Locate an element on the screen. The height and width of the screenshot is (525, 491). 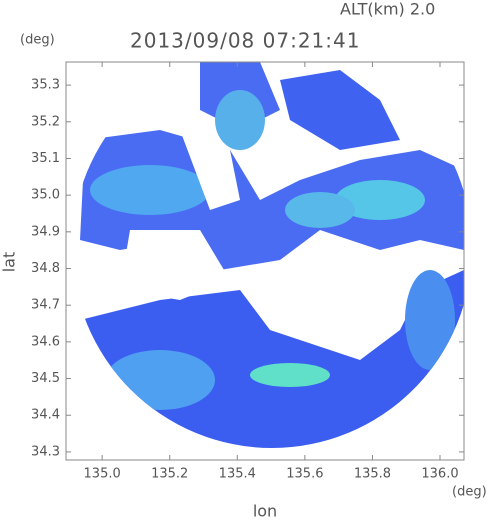
annotation: ALT(km) 2.0 is located at coordinates (387, 9).